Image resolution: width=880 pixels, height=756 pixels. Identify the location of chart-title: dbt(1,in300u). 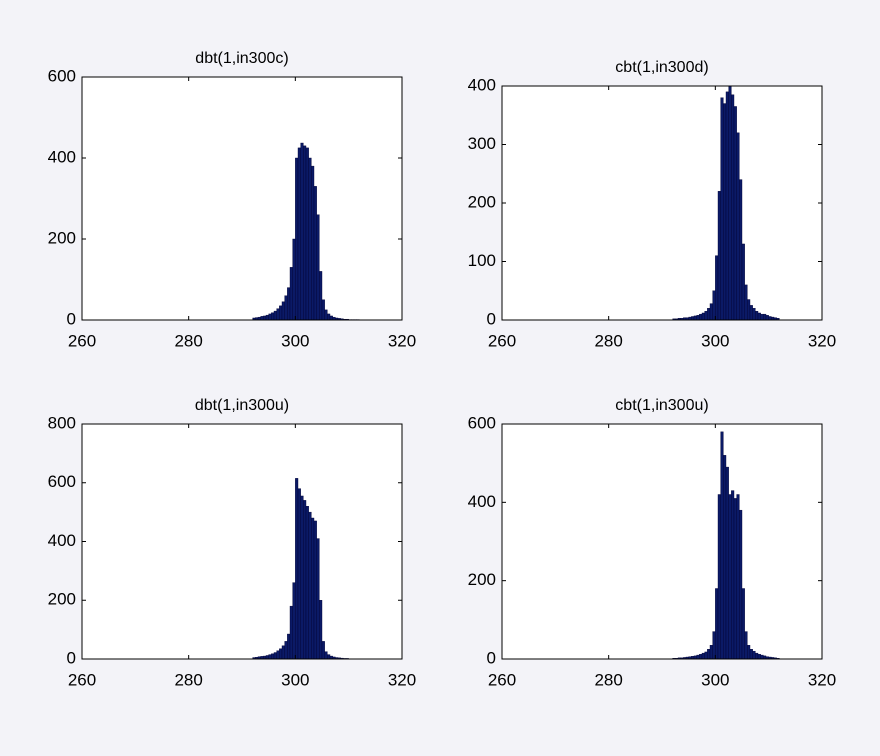
(242, 405).